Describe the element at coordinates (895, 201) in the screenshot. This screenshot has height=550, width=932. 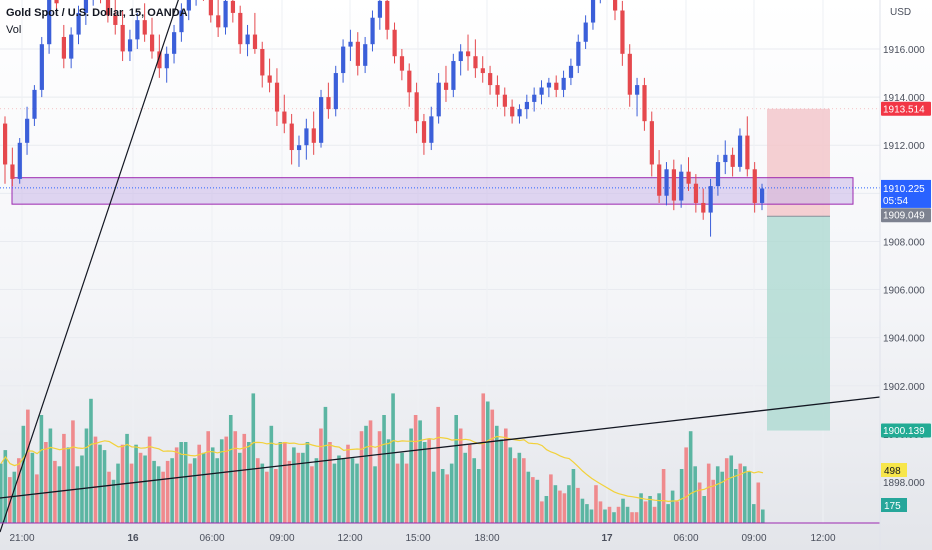
I see `countdown-tag: 05:54` at that location.